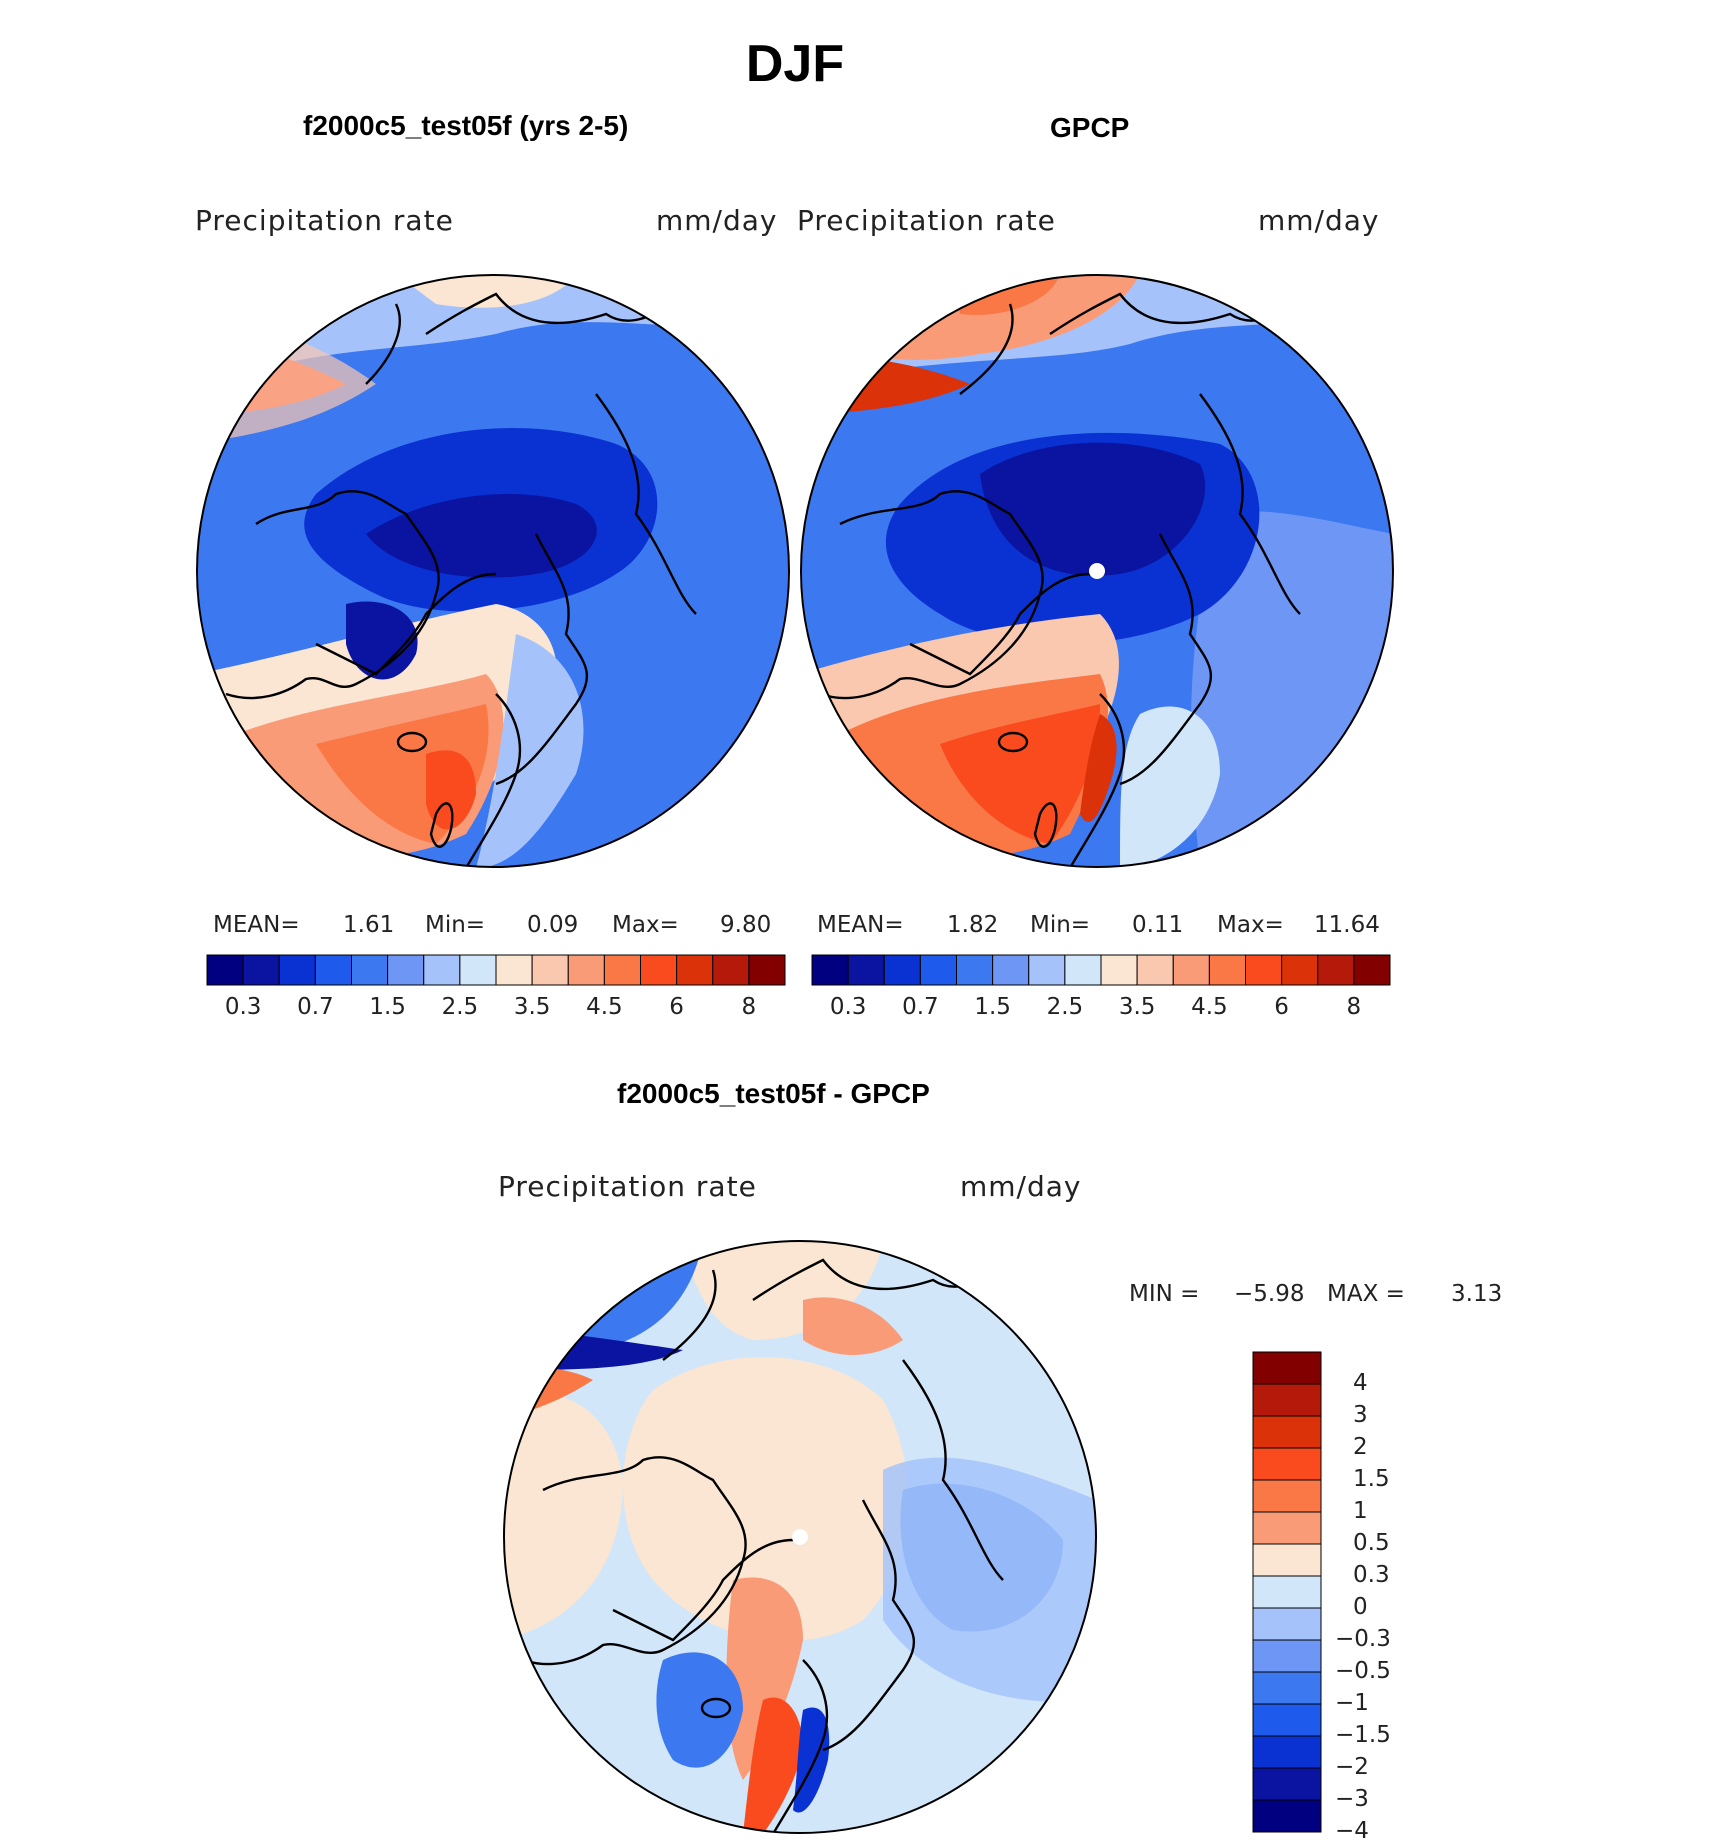 This screenshot has width=1710, height=1844. What do you see at coordinates (466, 125) in the screenshot?
I see `panel1-title: f2000c5_test05f (yrs 2-5)` at bounding box center [466, 125].